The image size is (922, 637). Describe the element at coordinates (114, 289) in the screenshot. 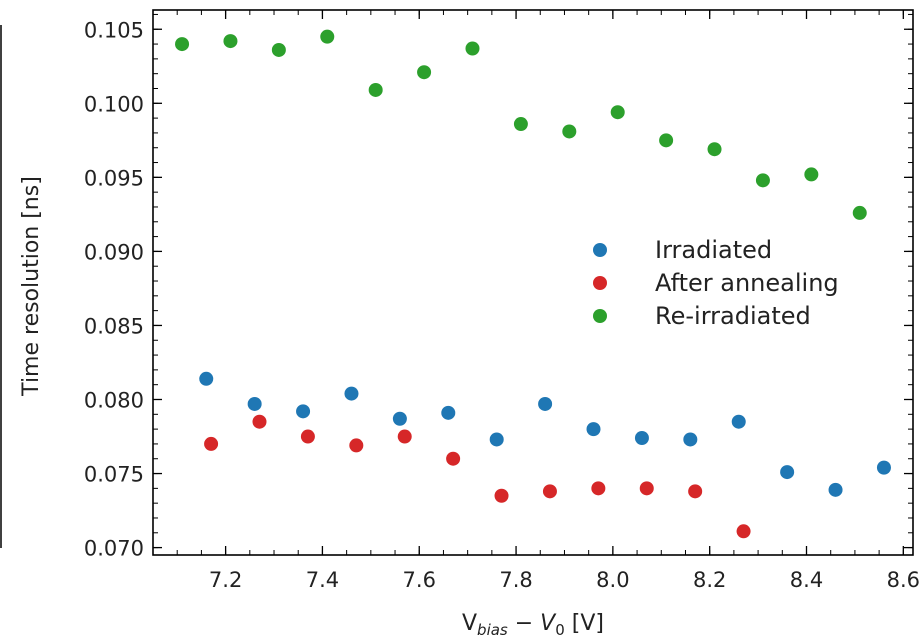

I see `y-tick-labels: 0.070 0.075 0.080 0.085 0.090 0.095 0.100 0.105` at that location.